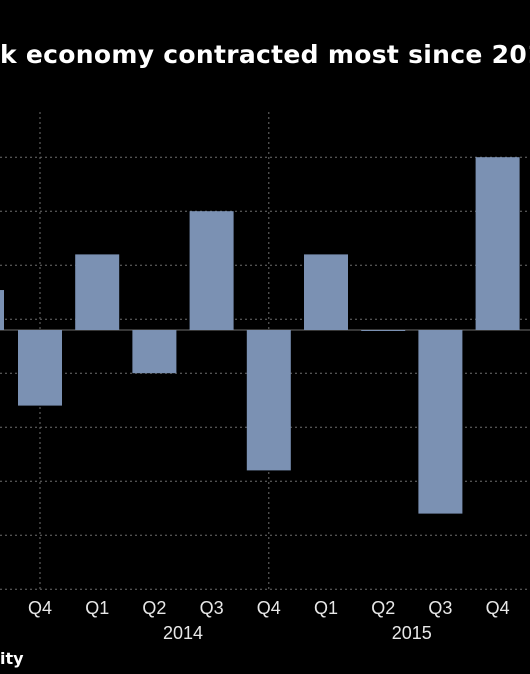 The width and height of the screenshot is (530, 674). What do you see at coordinates (269, 620) in the screenshot?
I see `tick-labels: Q4 Q1 Q2 Q3 Q4 Q1 Q2 Q3 Q4 2014 2015` at bounding box center [269, 620].